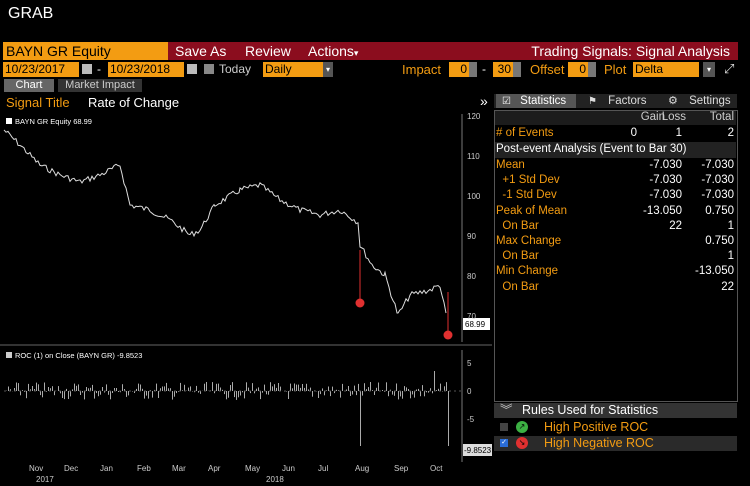 The height and width of the screenshot is (486, 750). I want to click on collapse-icon: ︾, so click(506, 410).